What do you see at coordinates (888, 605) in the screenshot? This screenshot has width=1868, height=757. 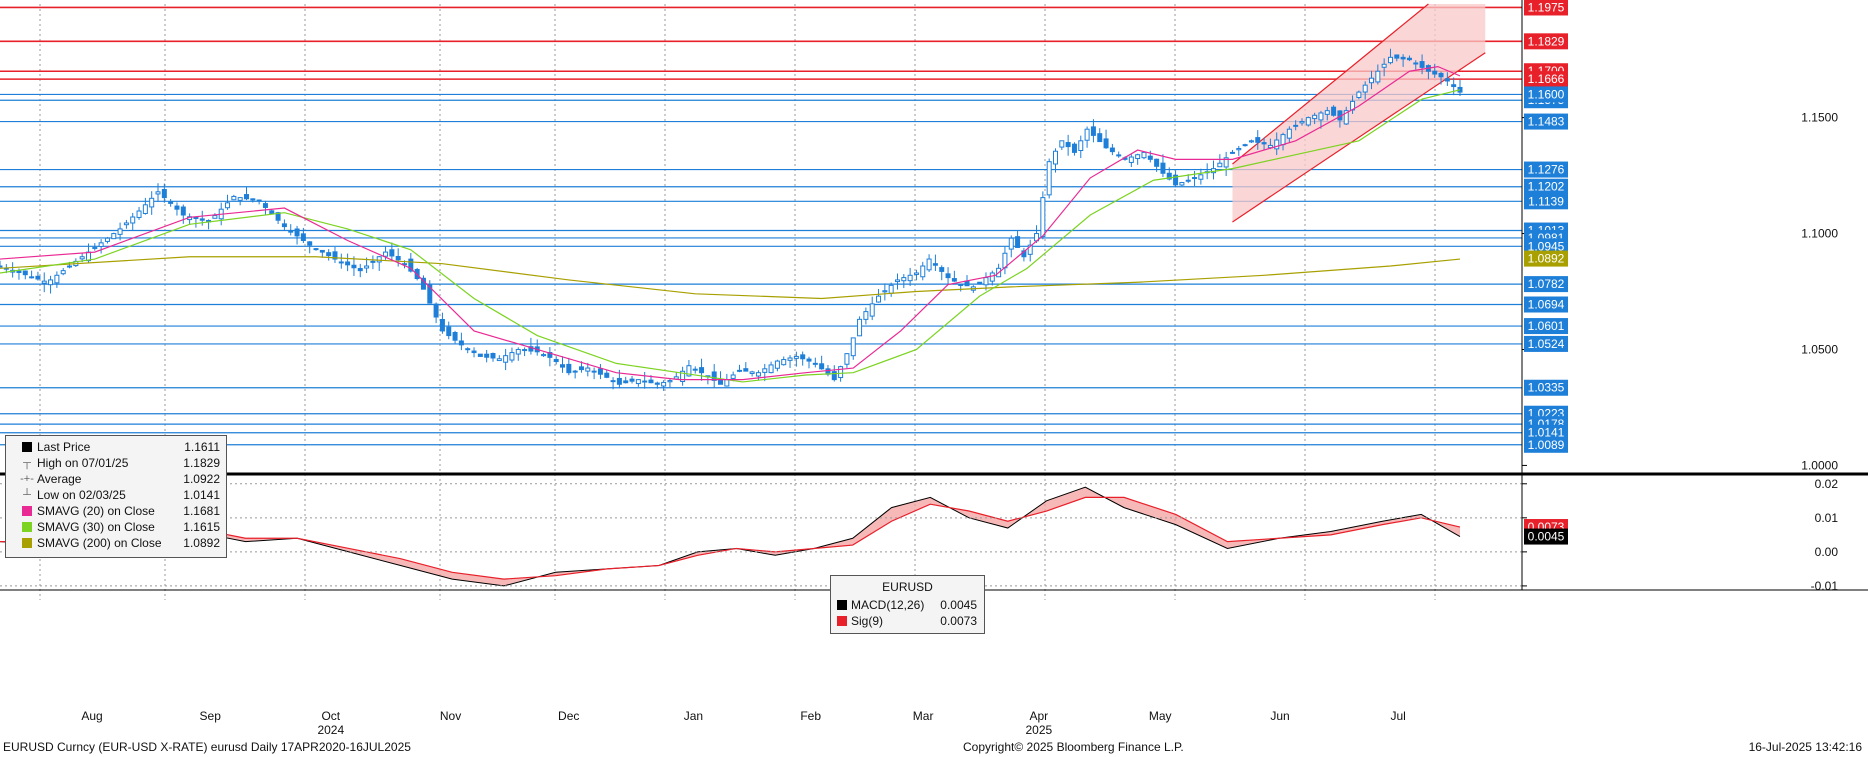 I see `macd-name: MACD(12,26)` at bounding box center [888, 605].